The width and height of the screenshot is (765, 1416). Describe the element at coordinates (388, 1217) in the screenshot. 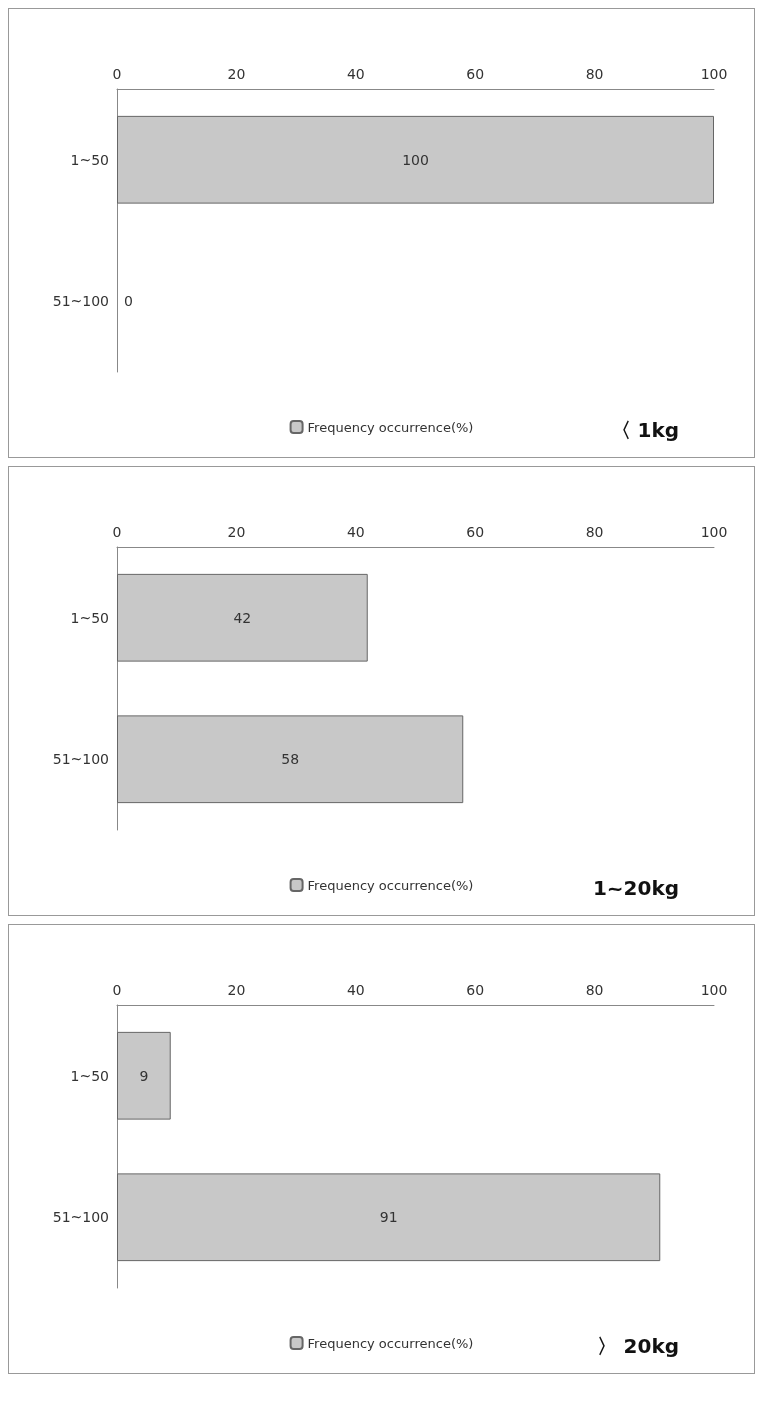

I see `data-label: 91` at that location.